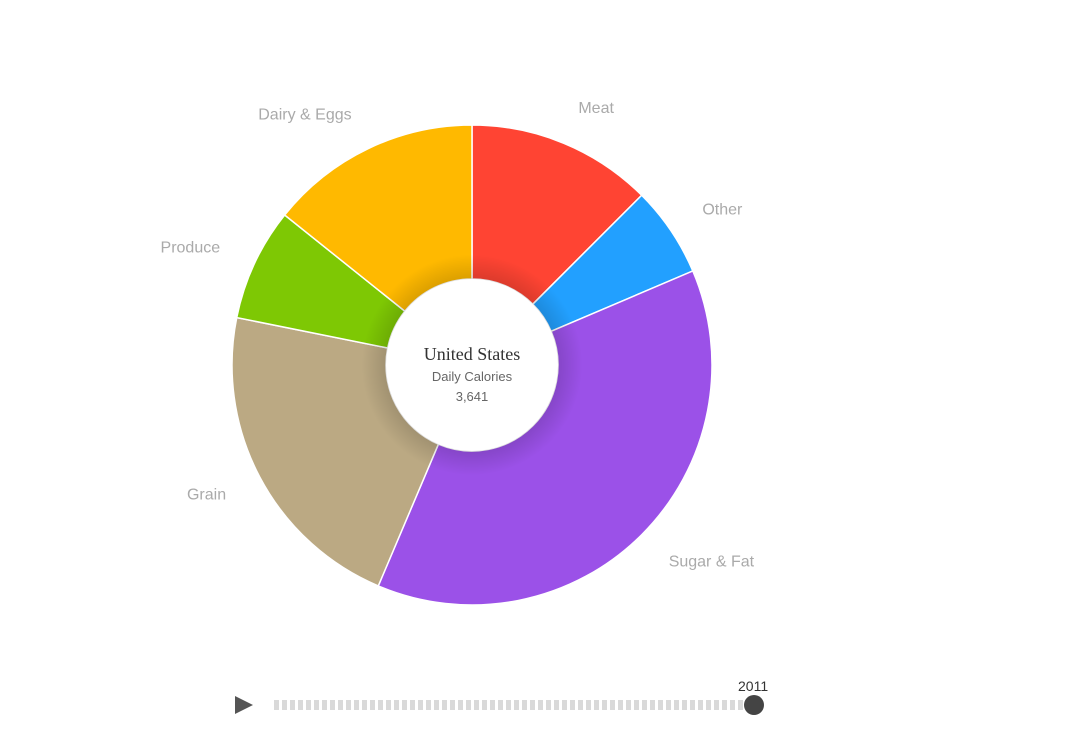  Describe the element at coordinates (206, 495) in the screenshot. I see `slice-label-grain: Grain` at that location.